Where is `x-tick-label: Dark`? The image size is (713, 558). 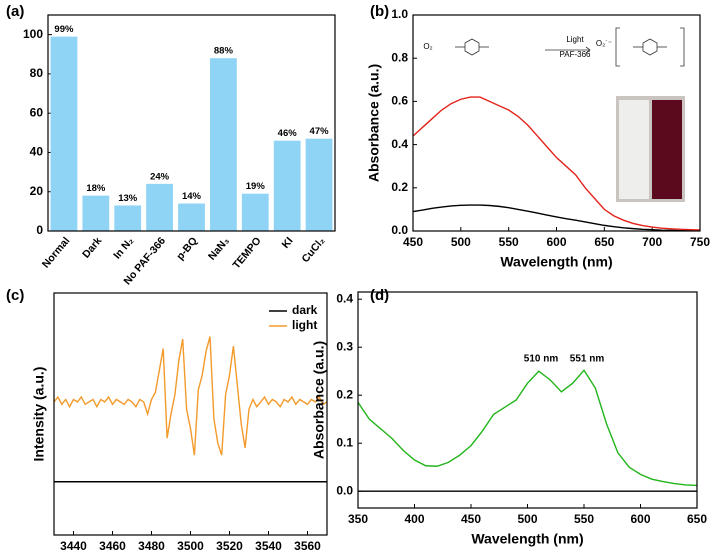 x-tick-label: Dark is located at coordinates (92, 248).